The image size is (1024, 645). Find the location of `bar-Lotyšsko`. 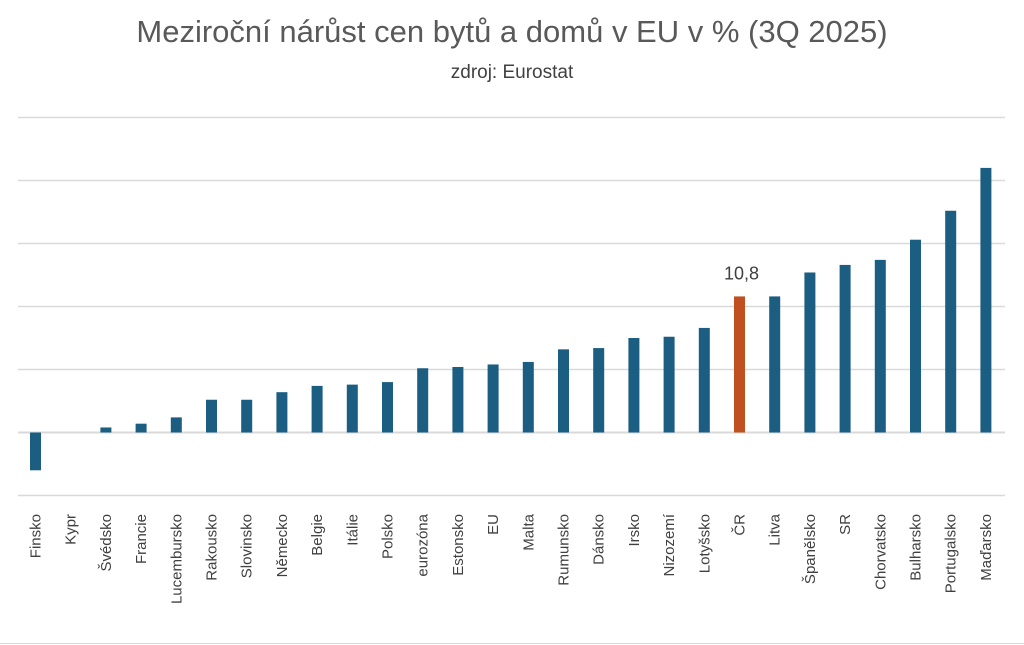

bar-Lotyšsko is located at coordinates (704, 380).